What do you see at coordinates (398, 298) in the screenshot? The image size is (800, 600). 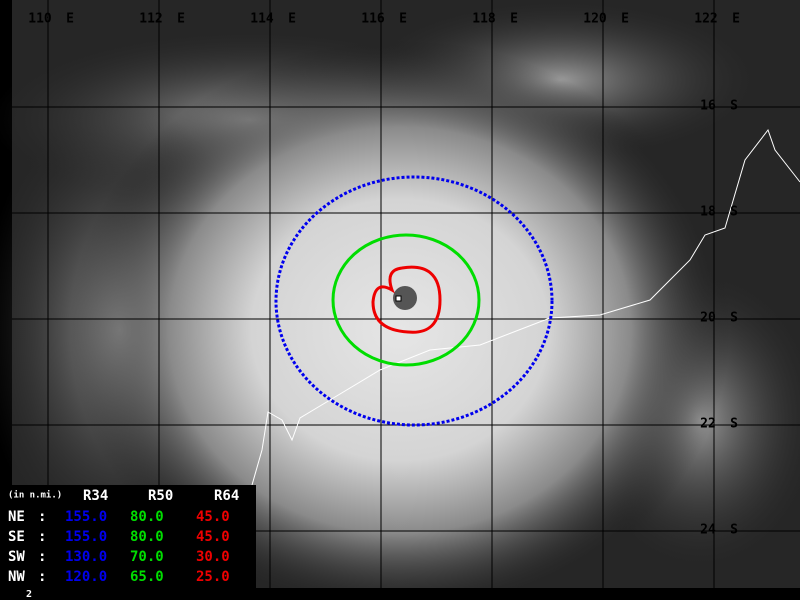 I see `storm-center` at bounding box center [398, 298].